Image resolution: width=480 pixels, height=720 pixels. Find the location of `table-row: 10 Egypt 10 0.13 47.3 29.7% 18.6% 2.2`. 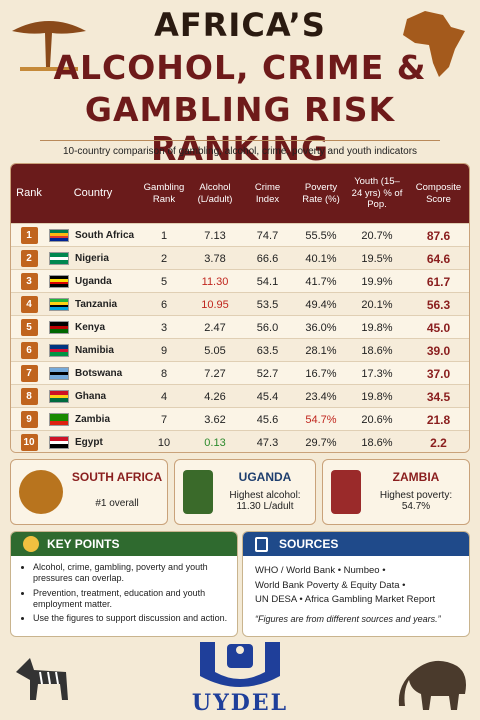

table-row: 10 Egypt 10 0.13 47.3 29.7% 18.6% 2.2 is located at coordinates (240, 441).